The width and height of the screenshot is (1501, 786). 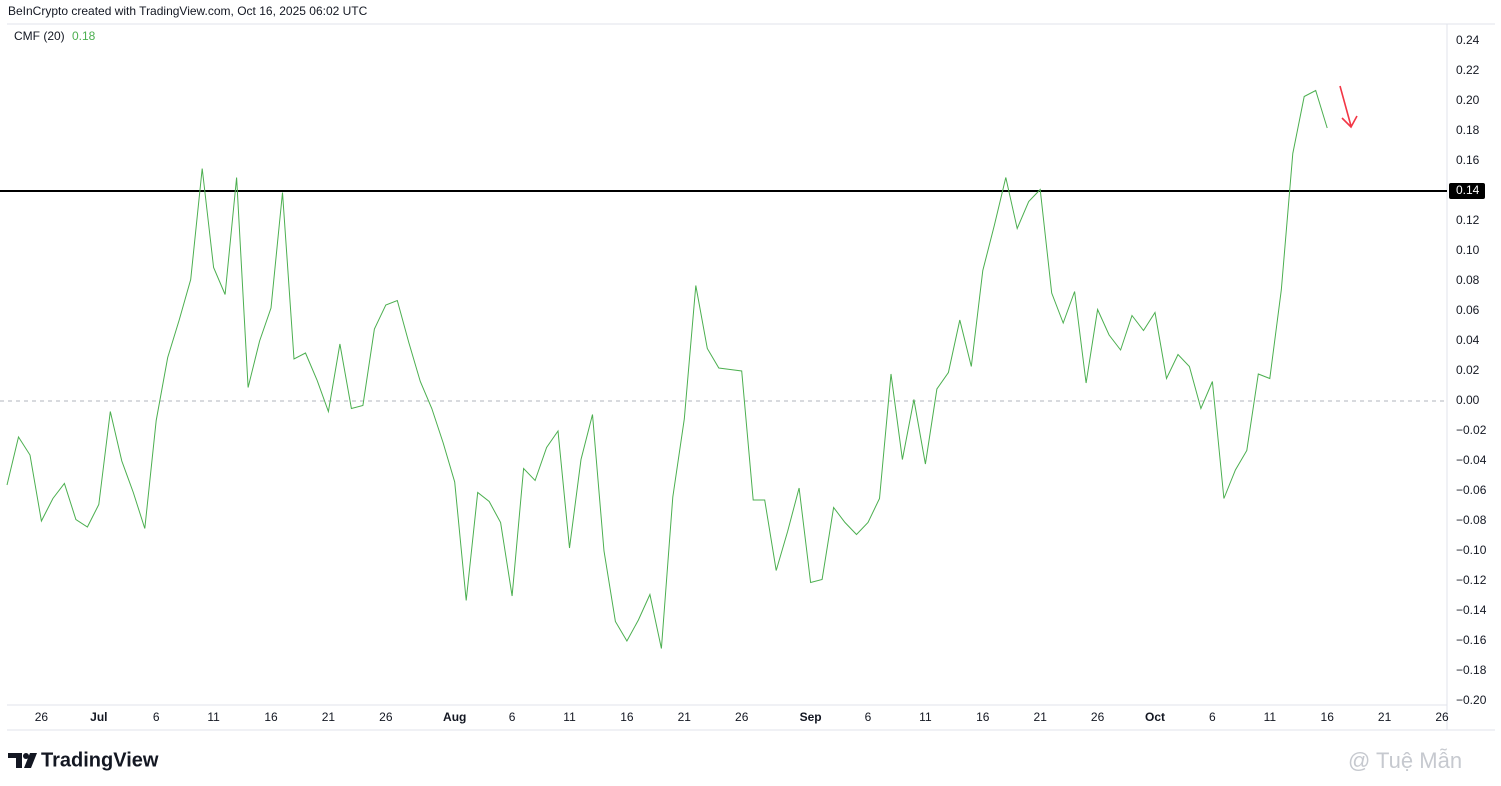 I want to click on y-tick-label: 0.24, so click(x=1468, y=40).